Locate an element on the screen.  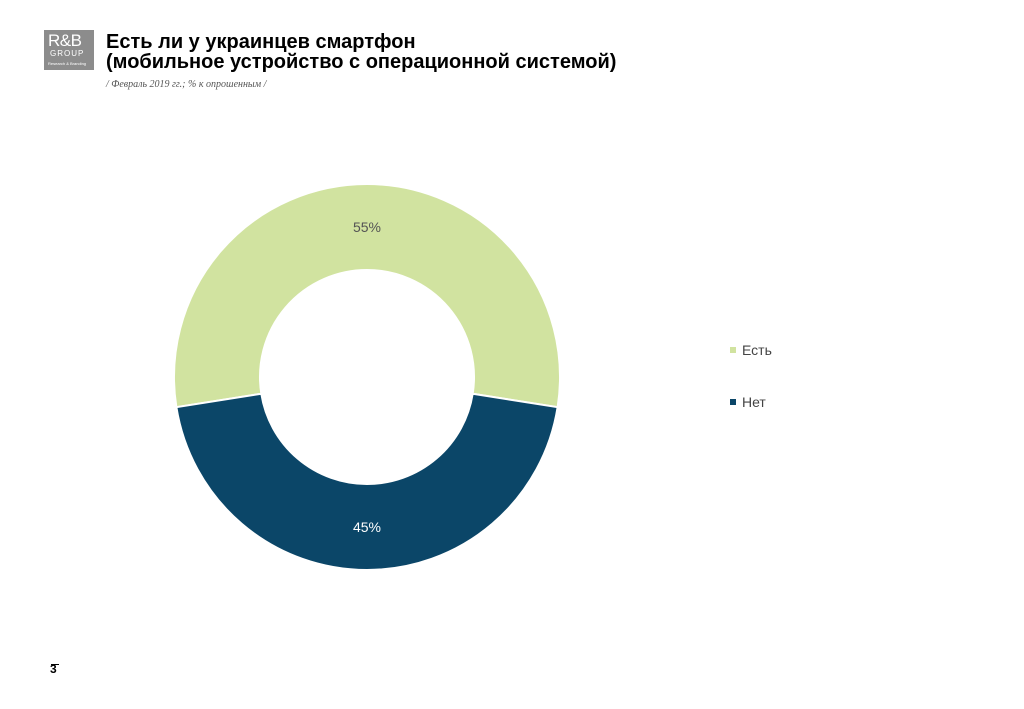
title-line-1: Есть ли у украинцев смартфон is located at coordinates (261, 42).